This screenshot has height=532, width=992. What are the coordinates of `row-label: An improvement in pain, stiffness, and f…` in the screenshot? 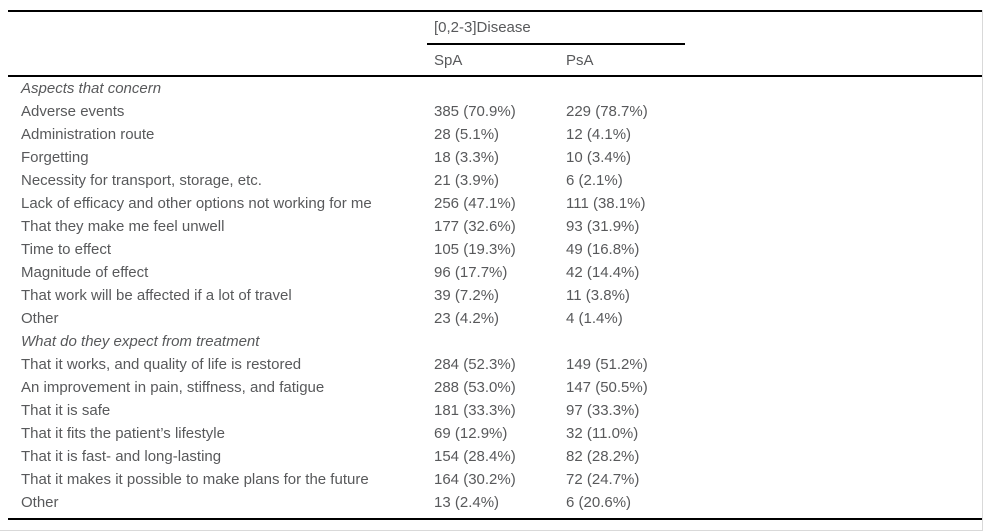 It's located at (173, 387).